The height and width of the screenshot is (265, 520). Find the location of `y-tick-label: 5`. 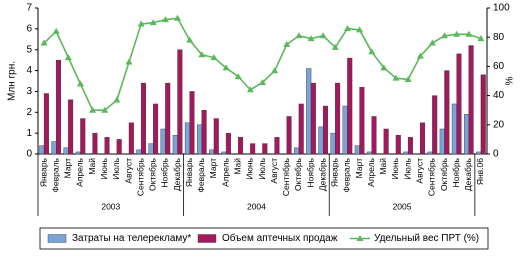

y-tick-label: 5 is located at coordinates (29, 49).